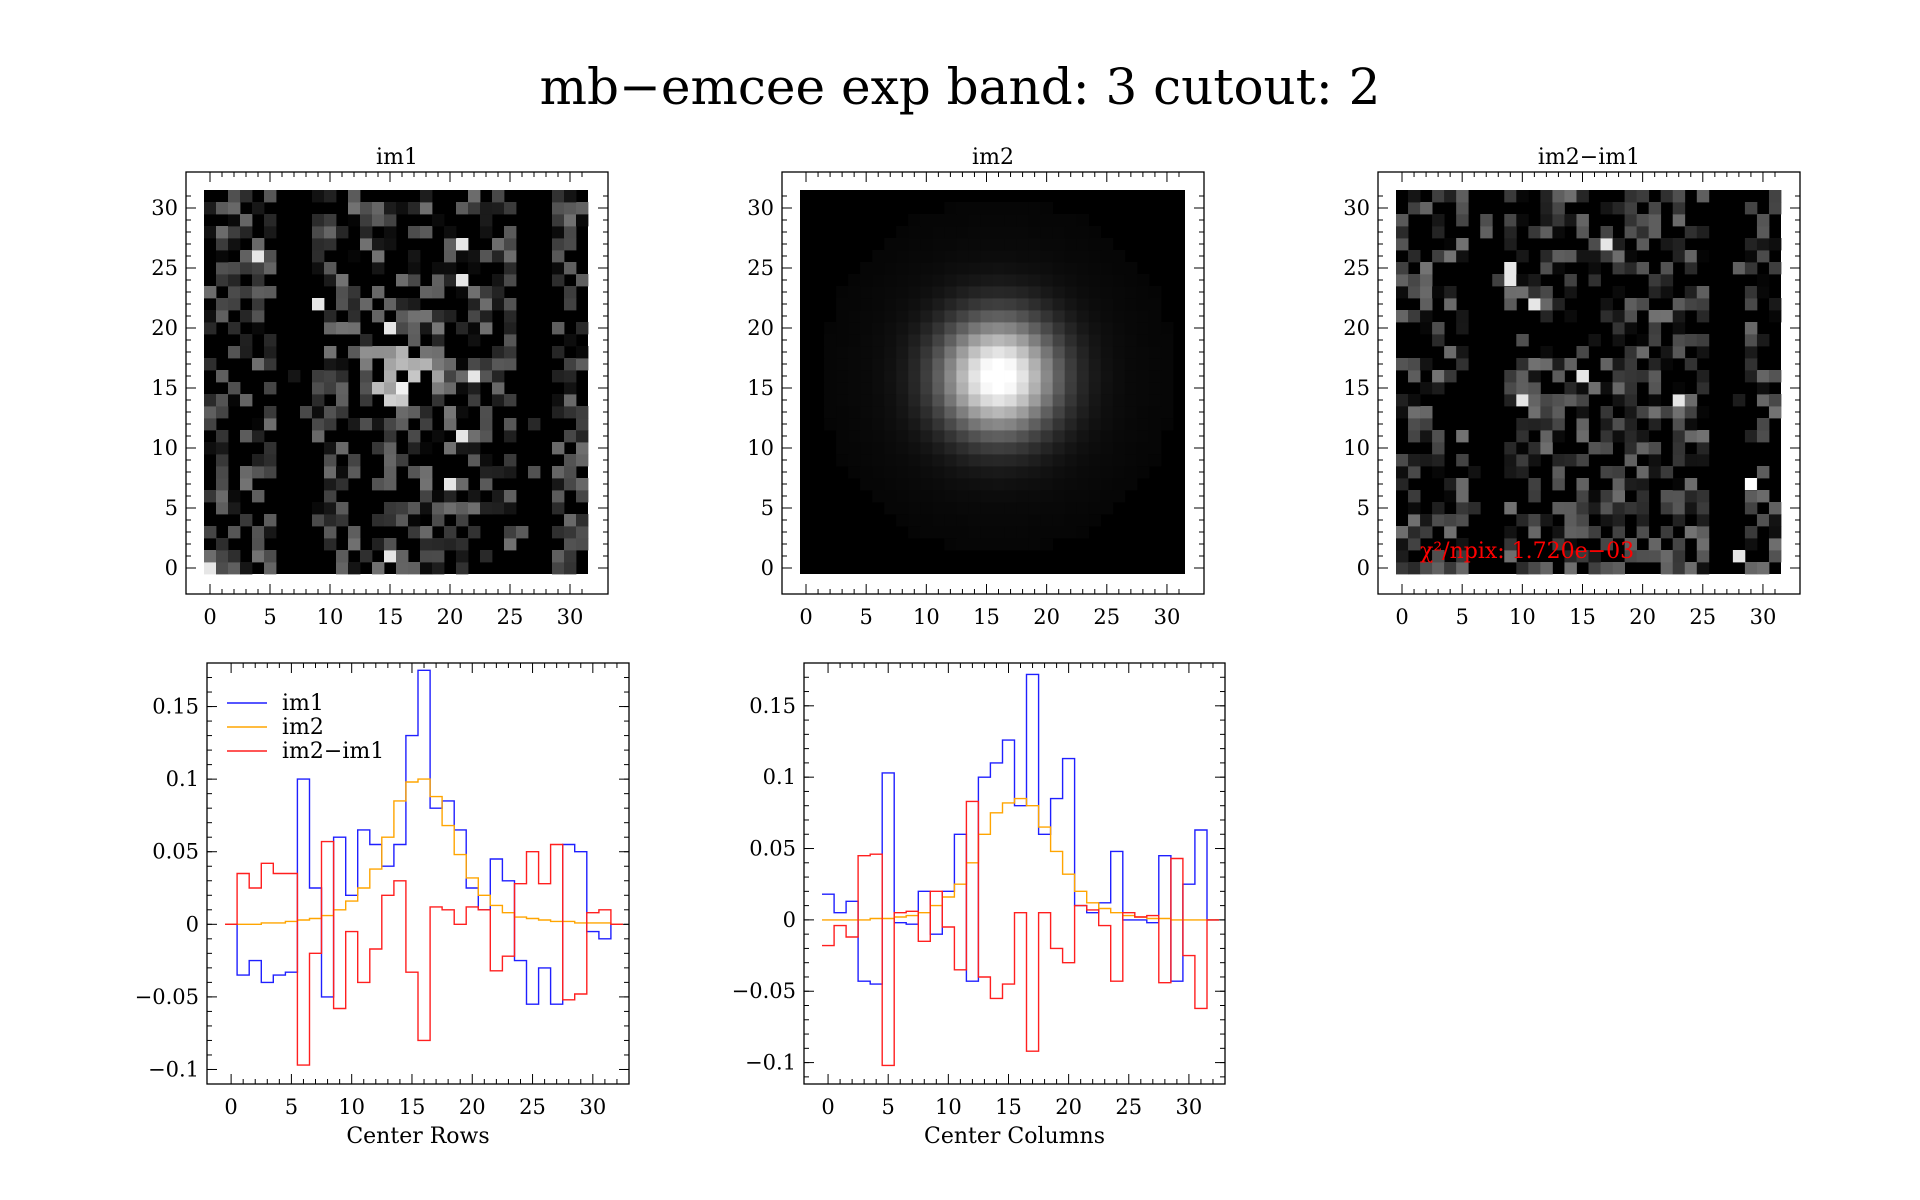  What do you see at coordinates (986, 617) in the screenshot?
I see `x-tick-label: 15` at bounding box center [986, 617].